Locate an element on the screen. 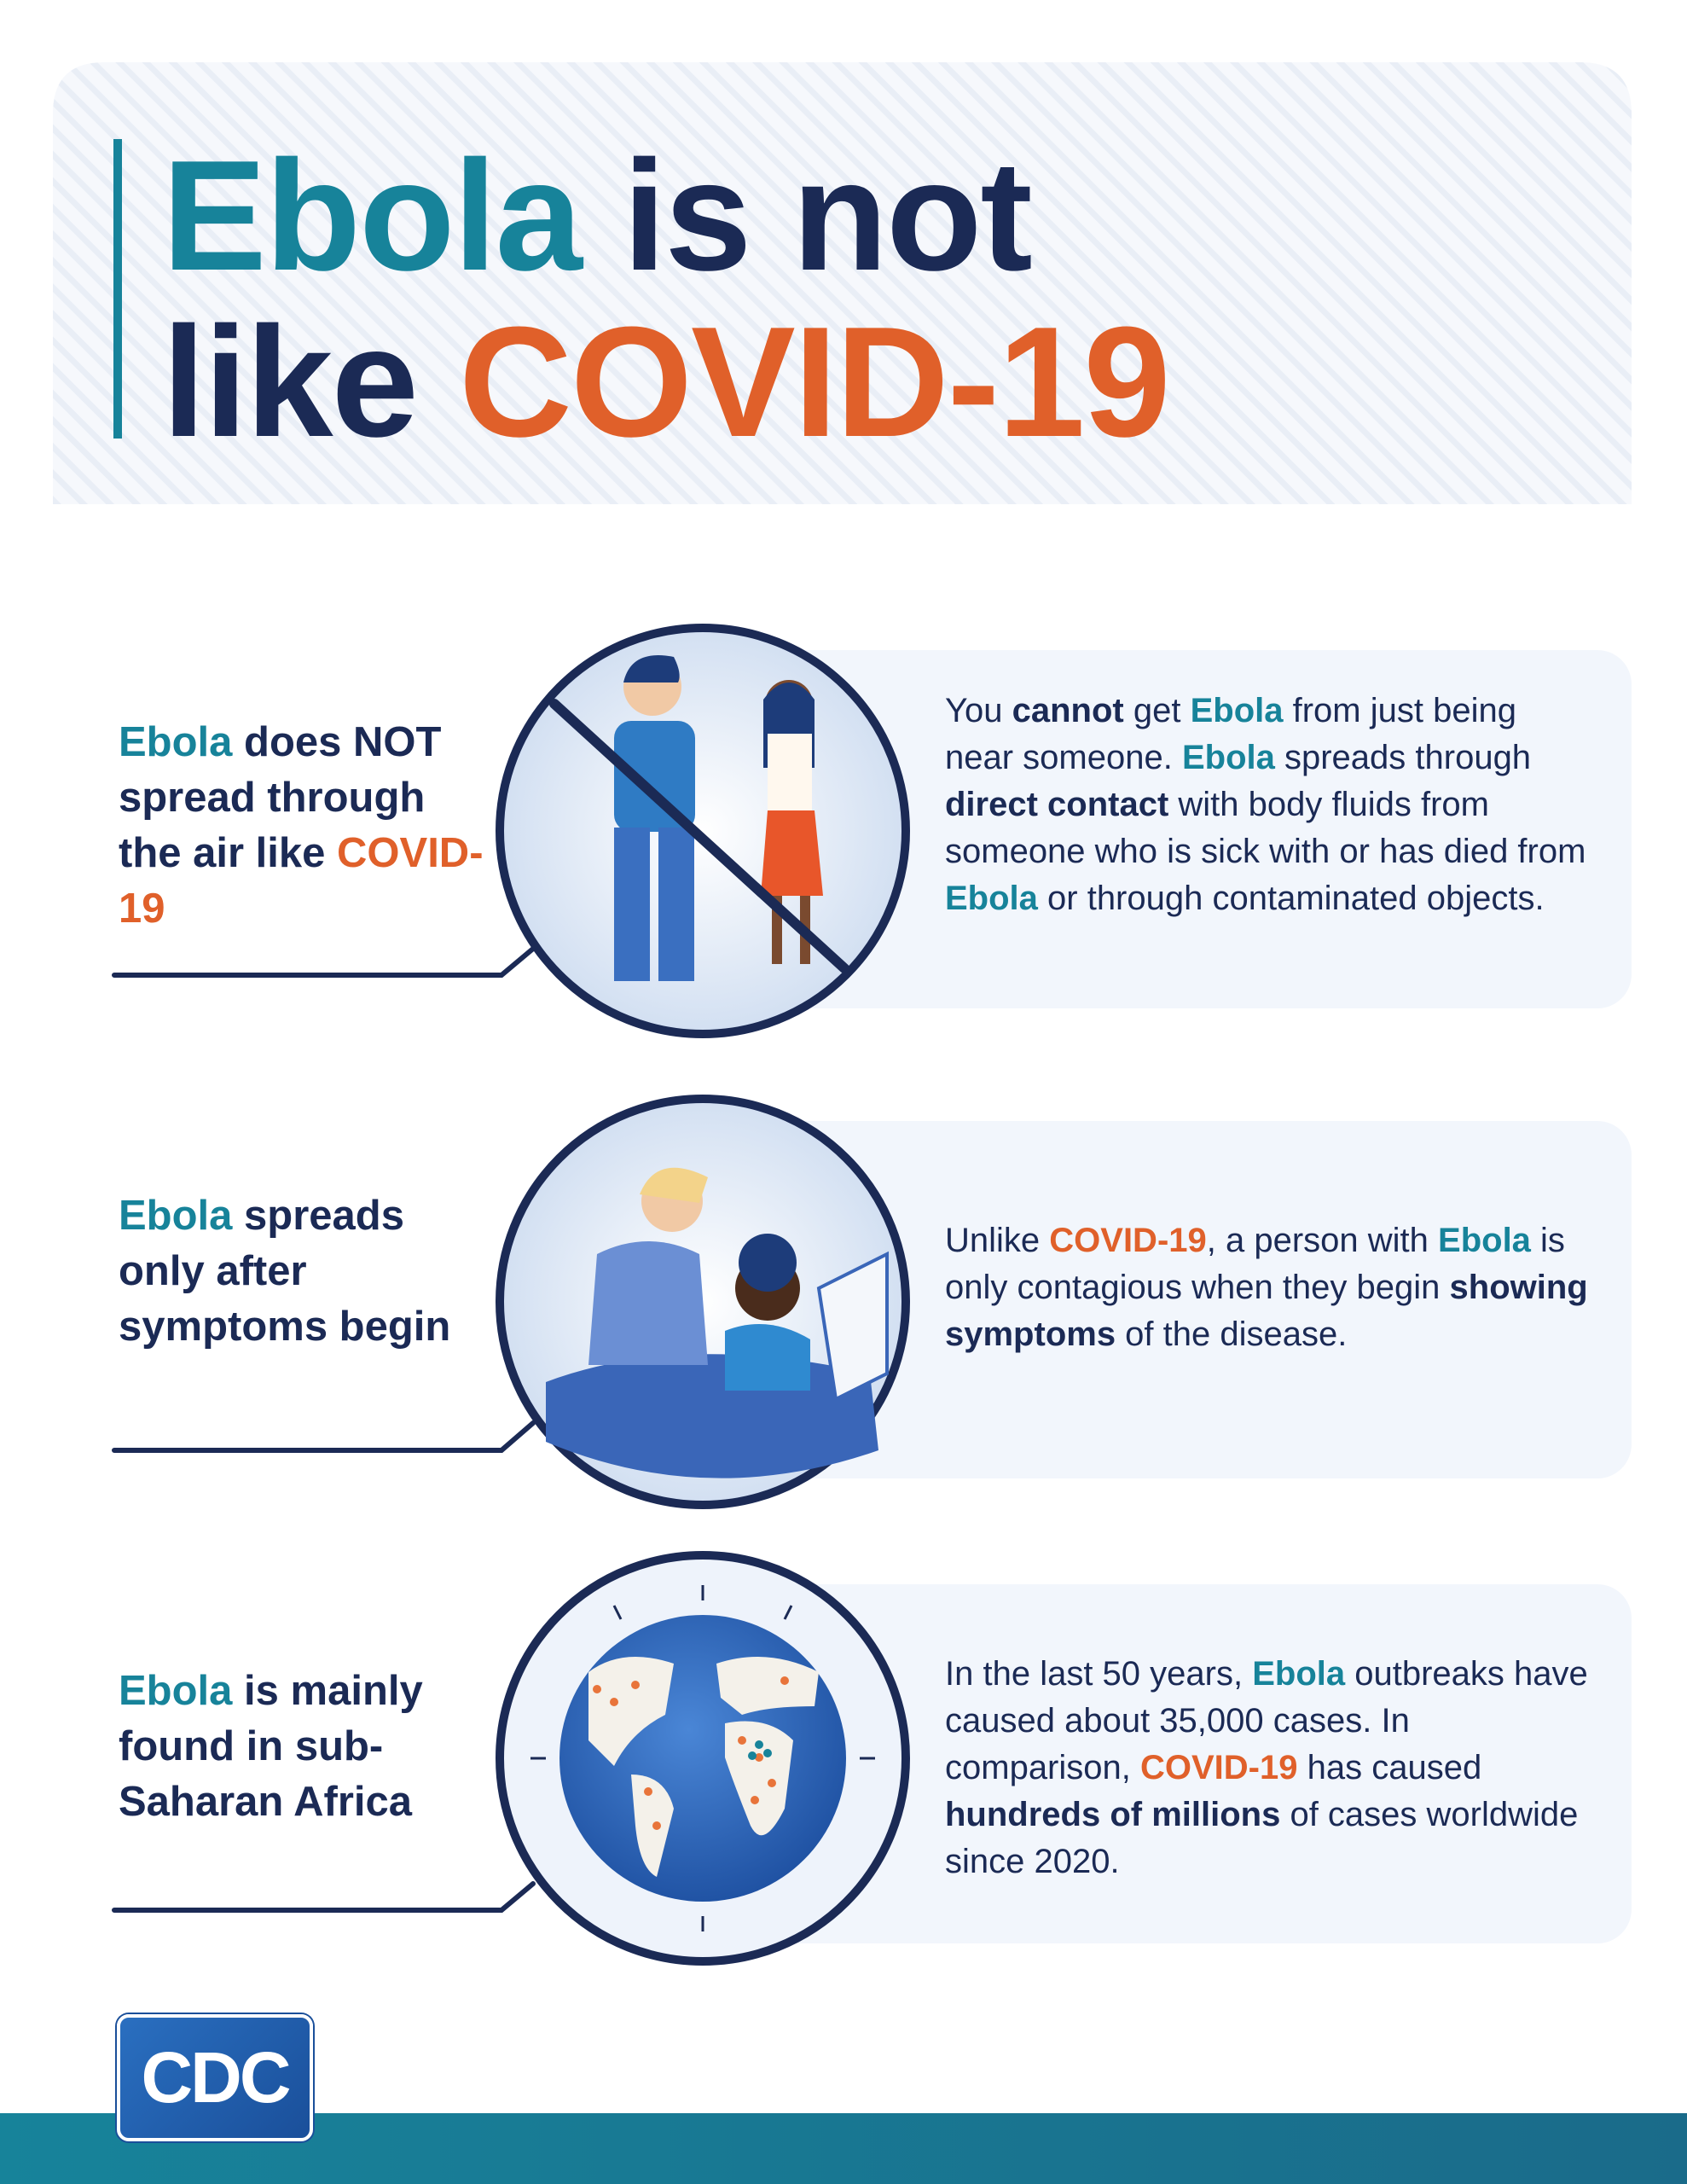  text-segment: get is located at coordinates (1157, 710).